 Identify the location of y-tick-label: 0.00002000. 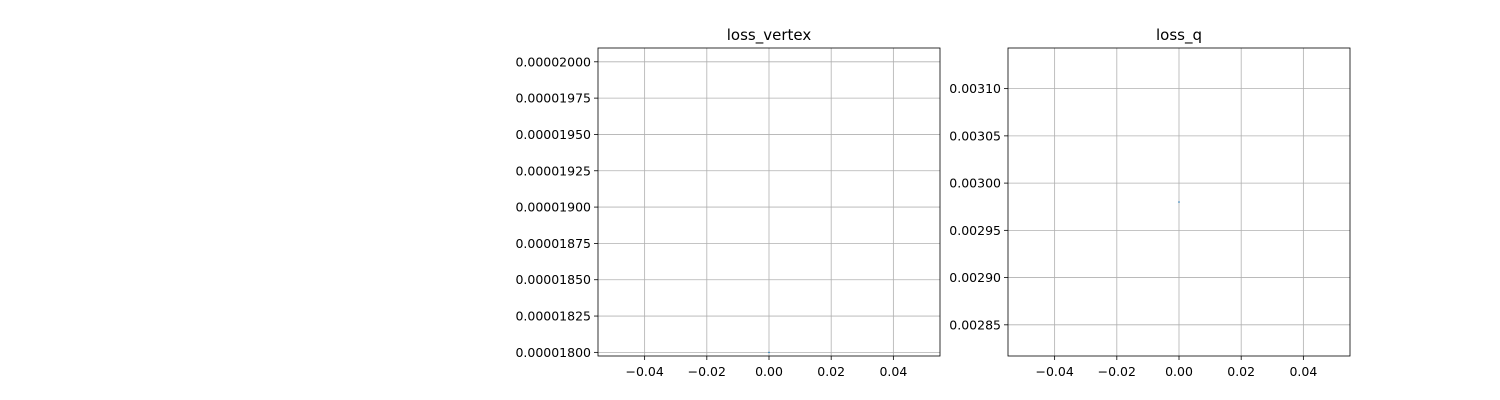
(553, 61).